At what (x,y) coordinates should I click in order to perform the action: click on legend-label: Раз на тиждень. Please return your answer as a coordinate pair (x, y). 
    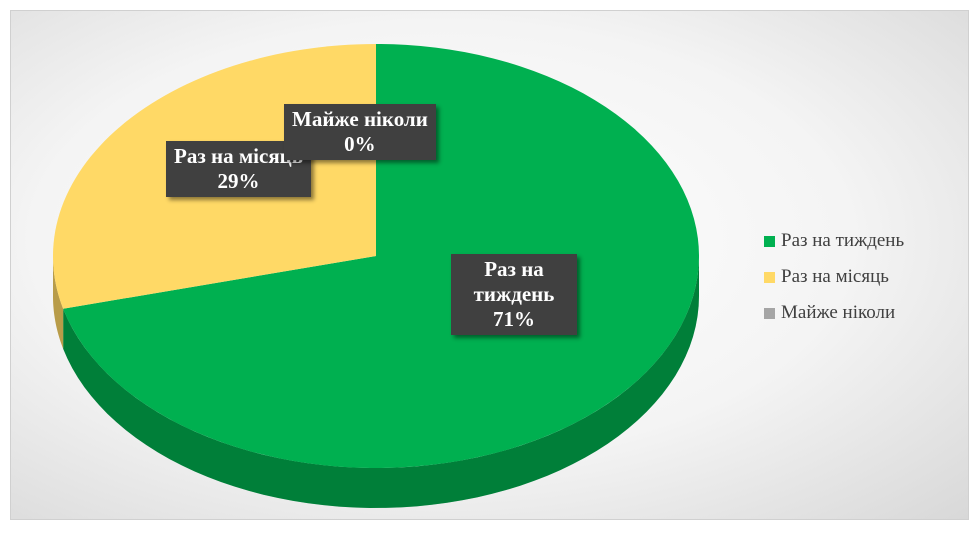
    Looking at the image, I should click on (843, 240).